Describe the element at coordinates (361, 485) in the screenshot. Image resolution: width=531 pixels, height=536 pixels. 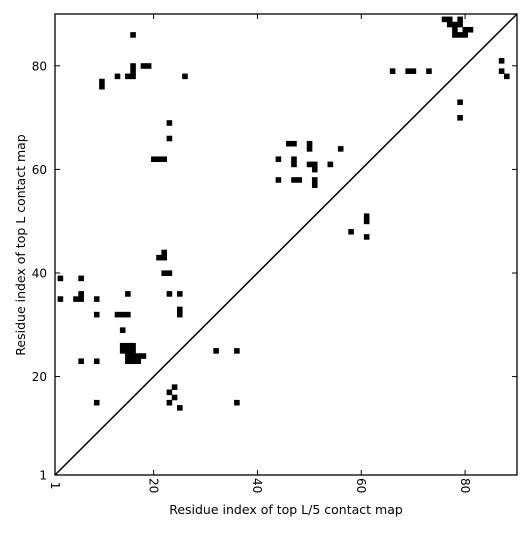
I see `x-tick-label: 60` at that location.